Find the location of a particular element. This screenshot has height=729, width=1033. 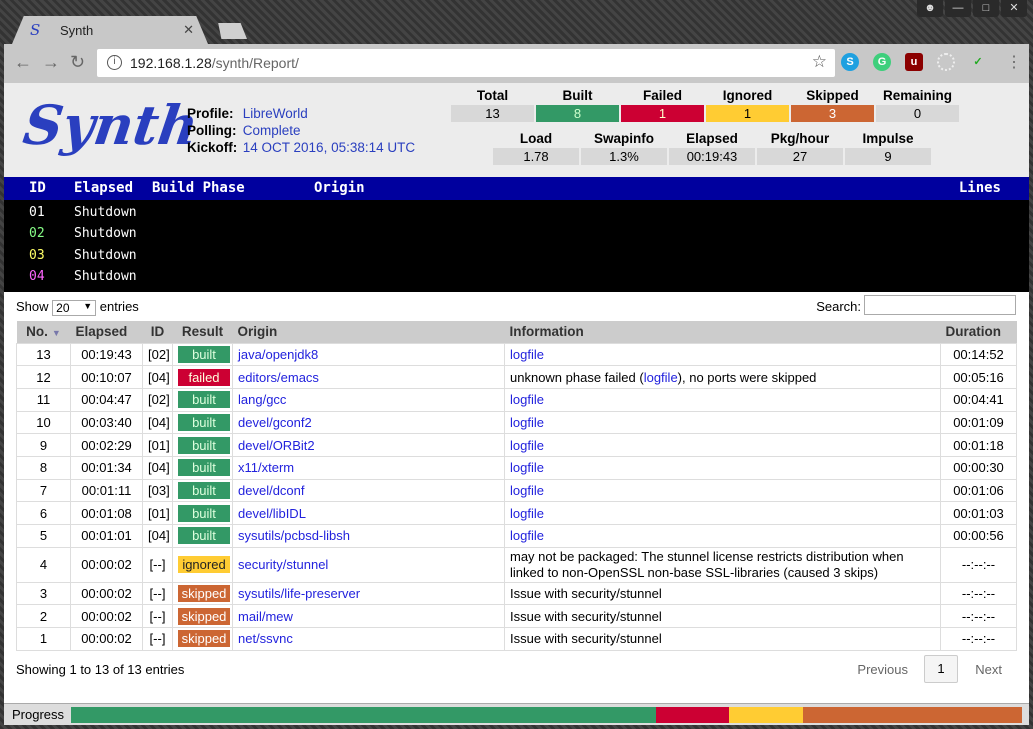

row-origin: devel/ORBit2 is located at coordinates (368, 445).